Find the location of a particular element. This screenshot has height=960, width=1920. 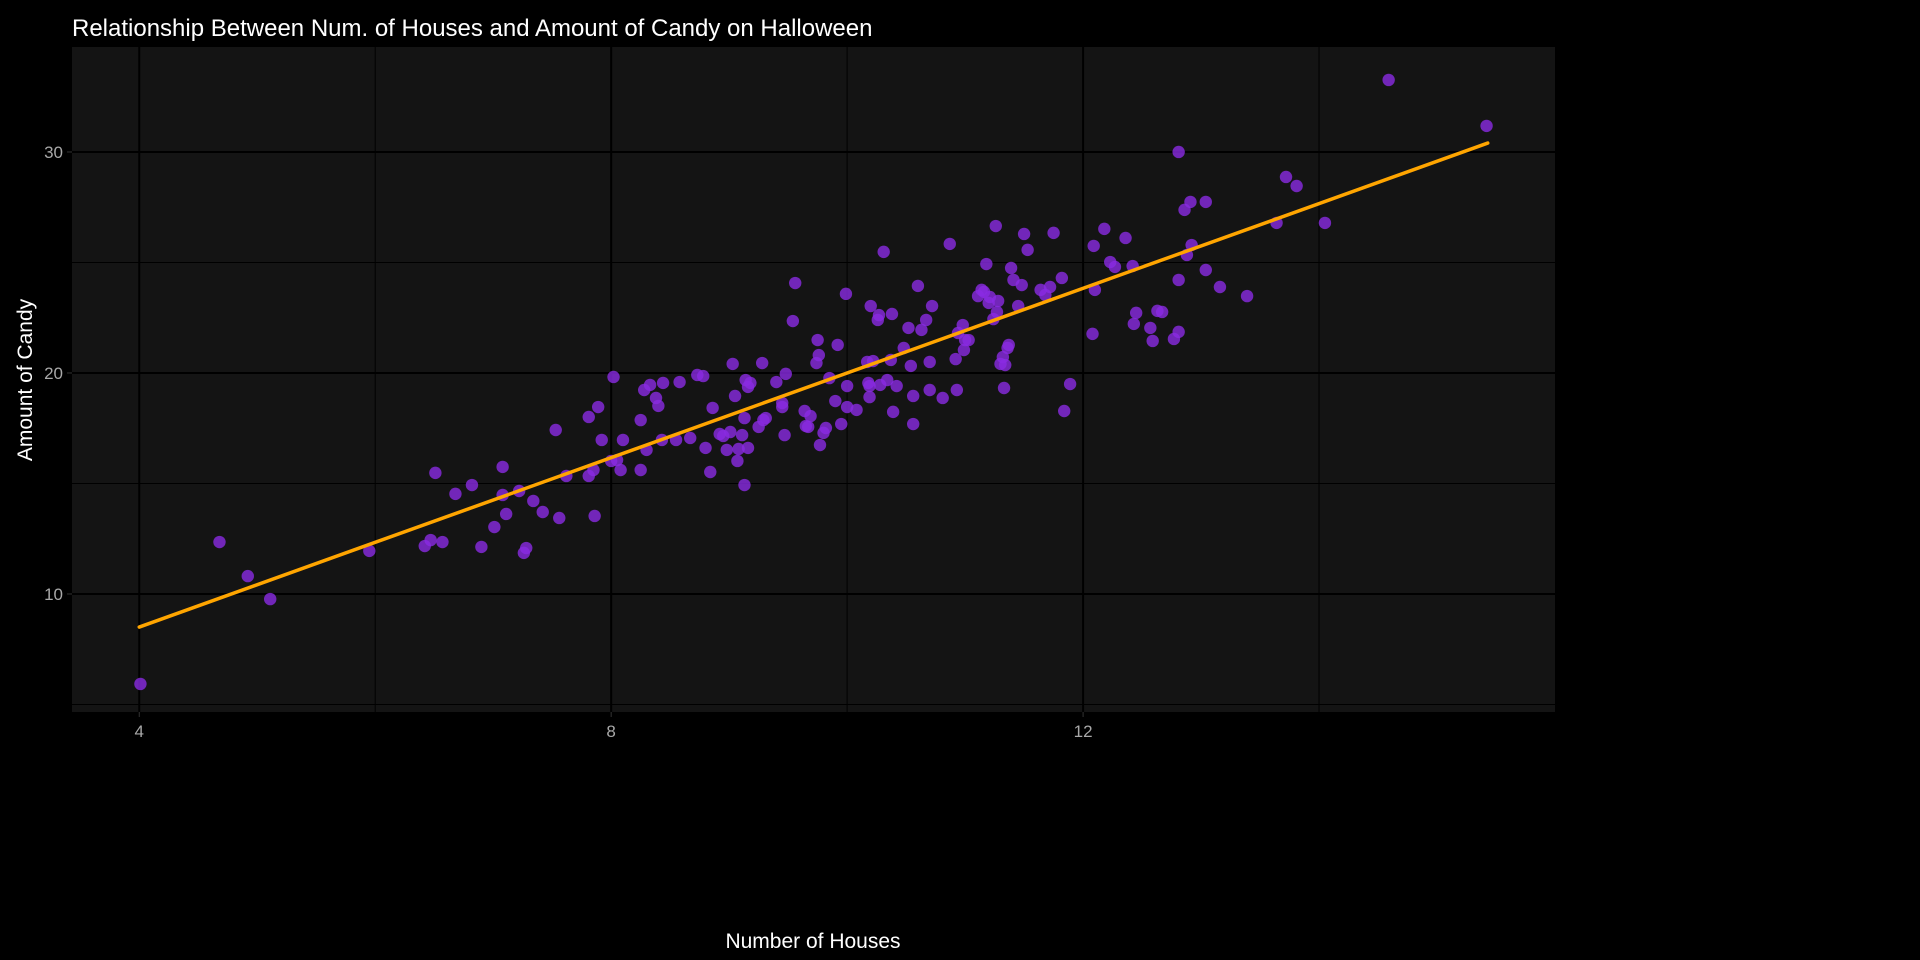

y-tick-label: 30 is located at coordinates (53, 152).